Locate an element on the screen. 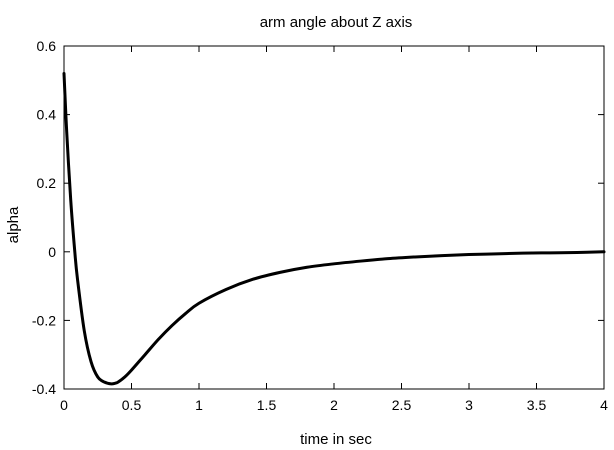 This screenshot has height=450, width=614. y-tick-label: -0.2 is located at coordinates (44, 320).